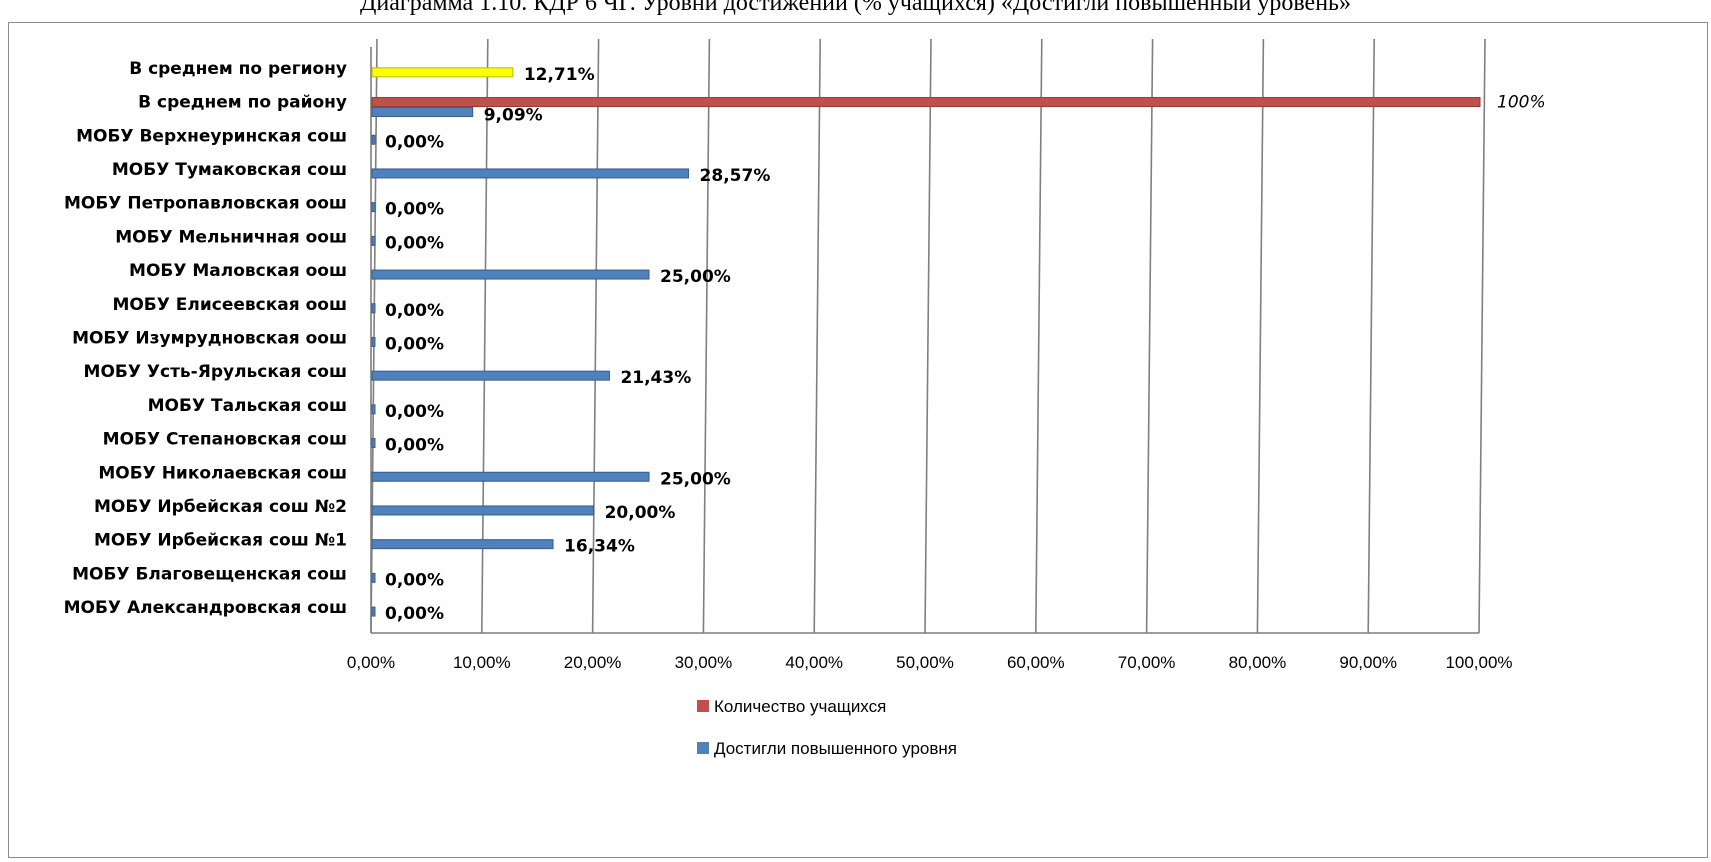  Describe the element at coordinates (238, 69) in the screenshot. I see `category-label: В среднем по региону` at that location.